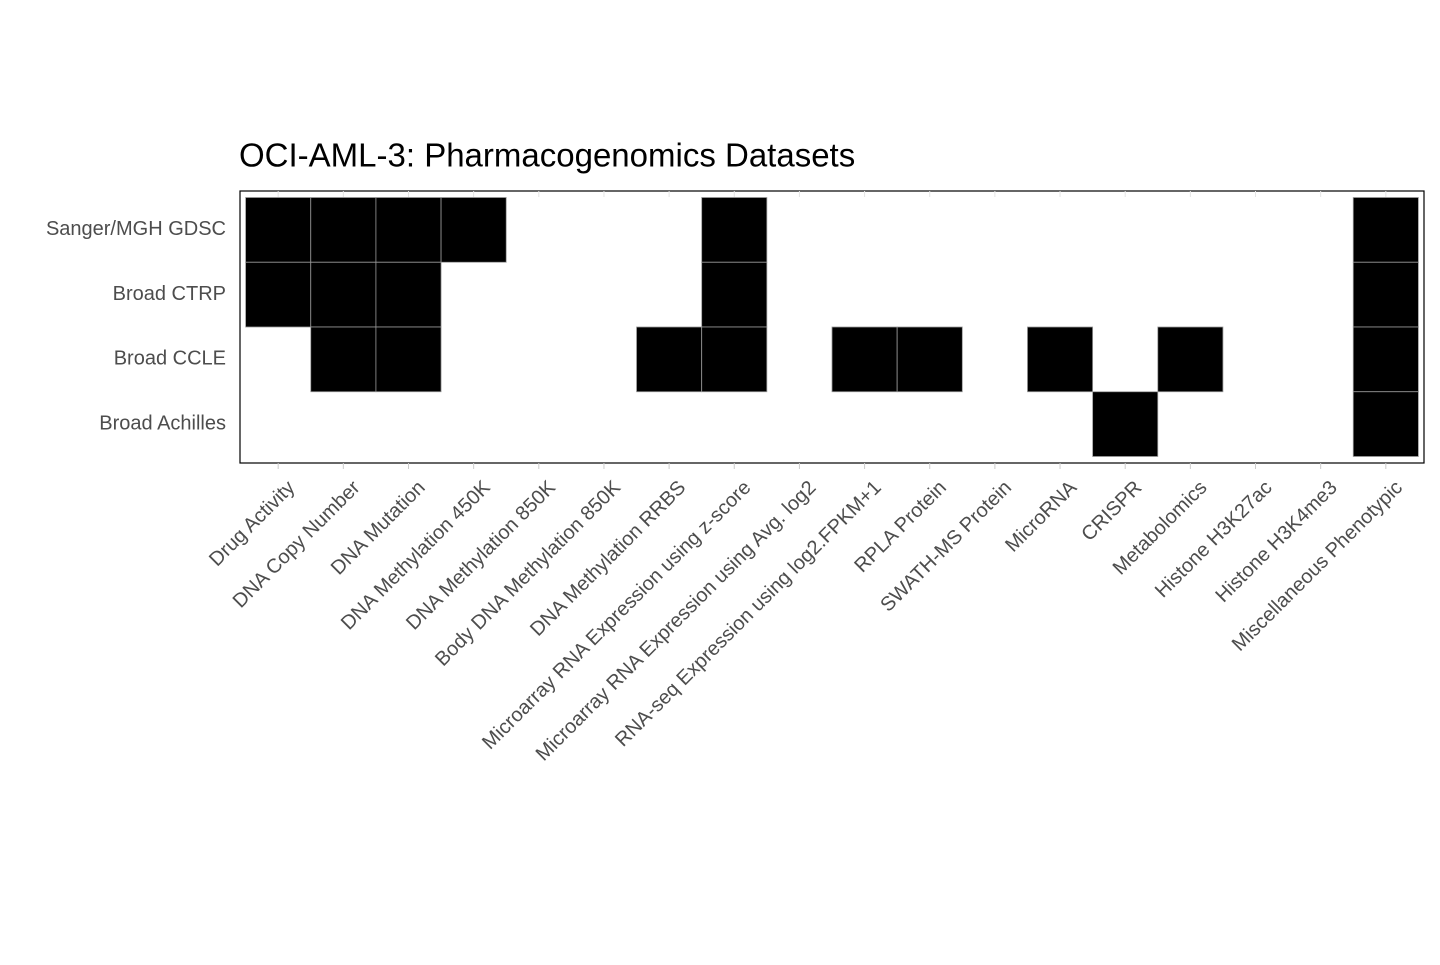  I want to click on x-tick-label: MicroRNA, so click(1041, 516).